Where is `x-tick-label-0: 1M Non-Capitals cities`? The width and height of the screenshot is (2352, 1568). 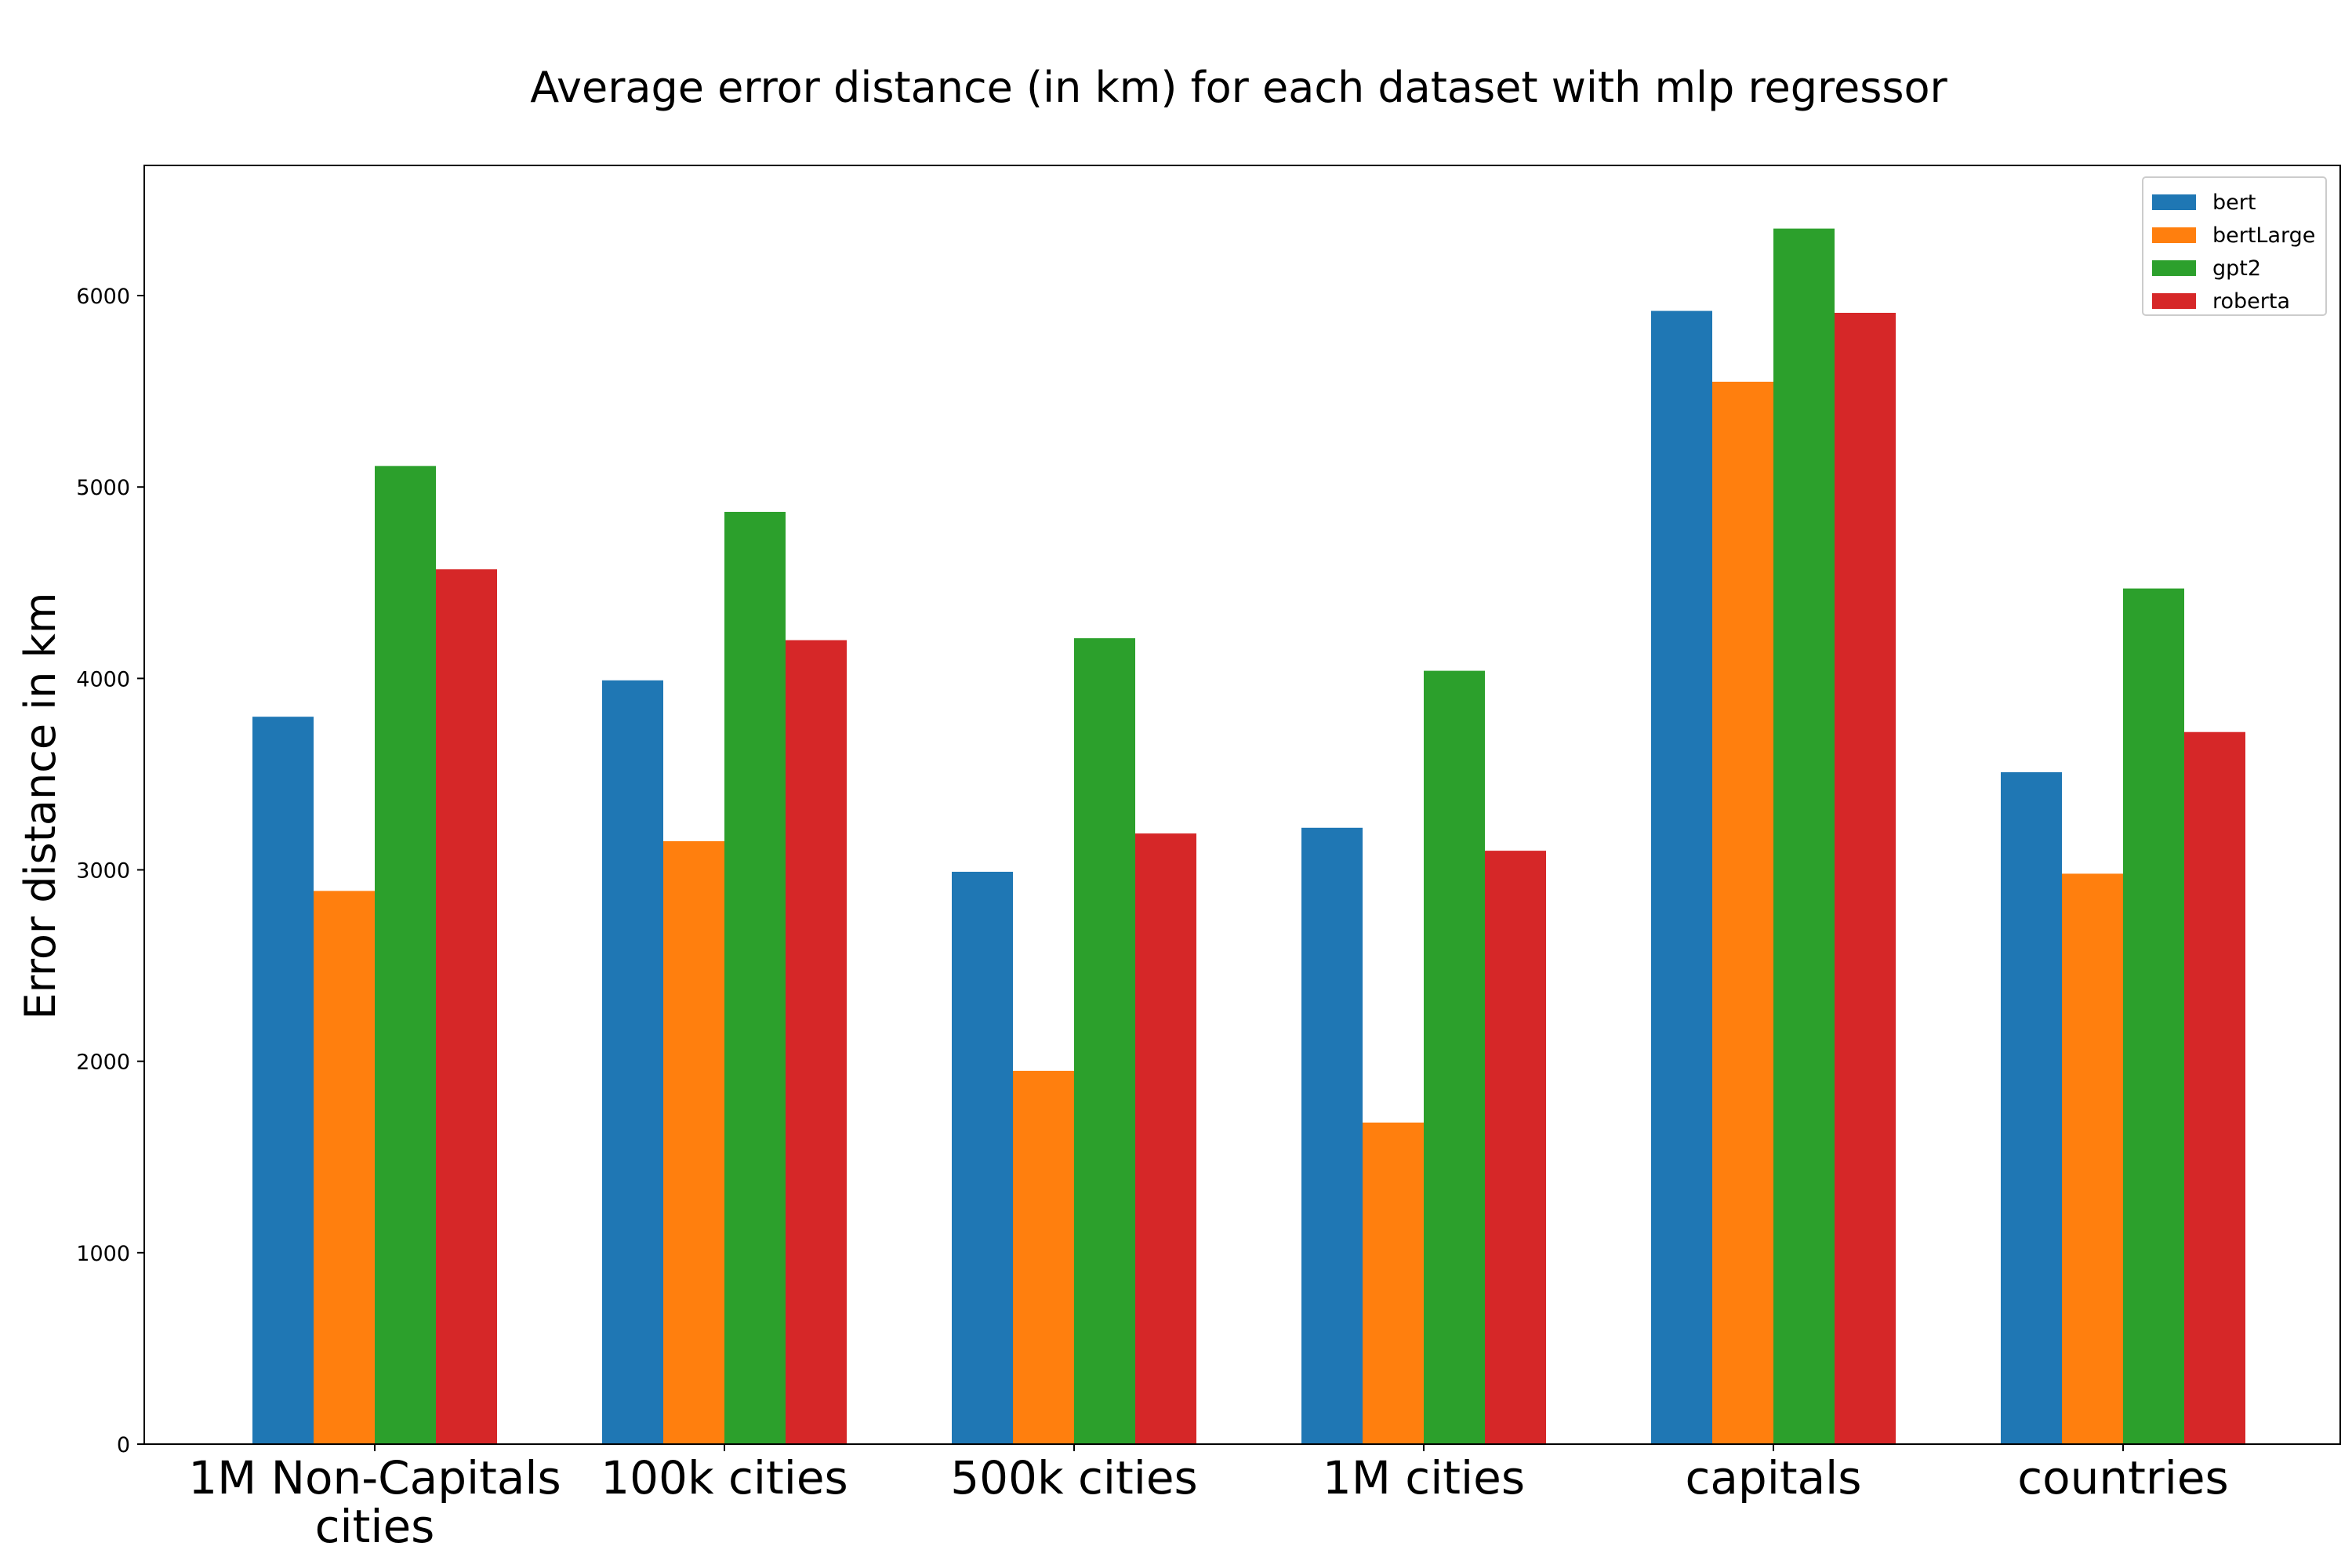 x-tick-label-0: 1M Non-Capitals cities is located at coordinates (374, 1502).